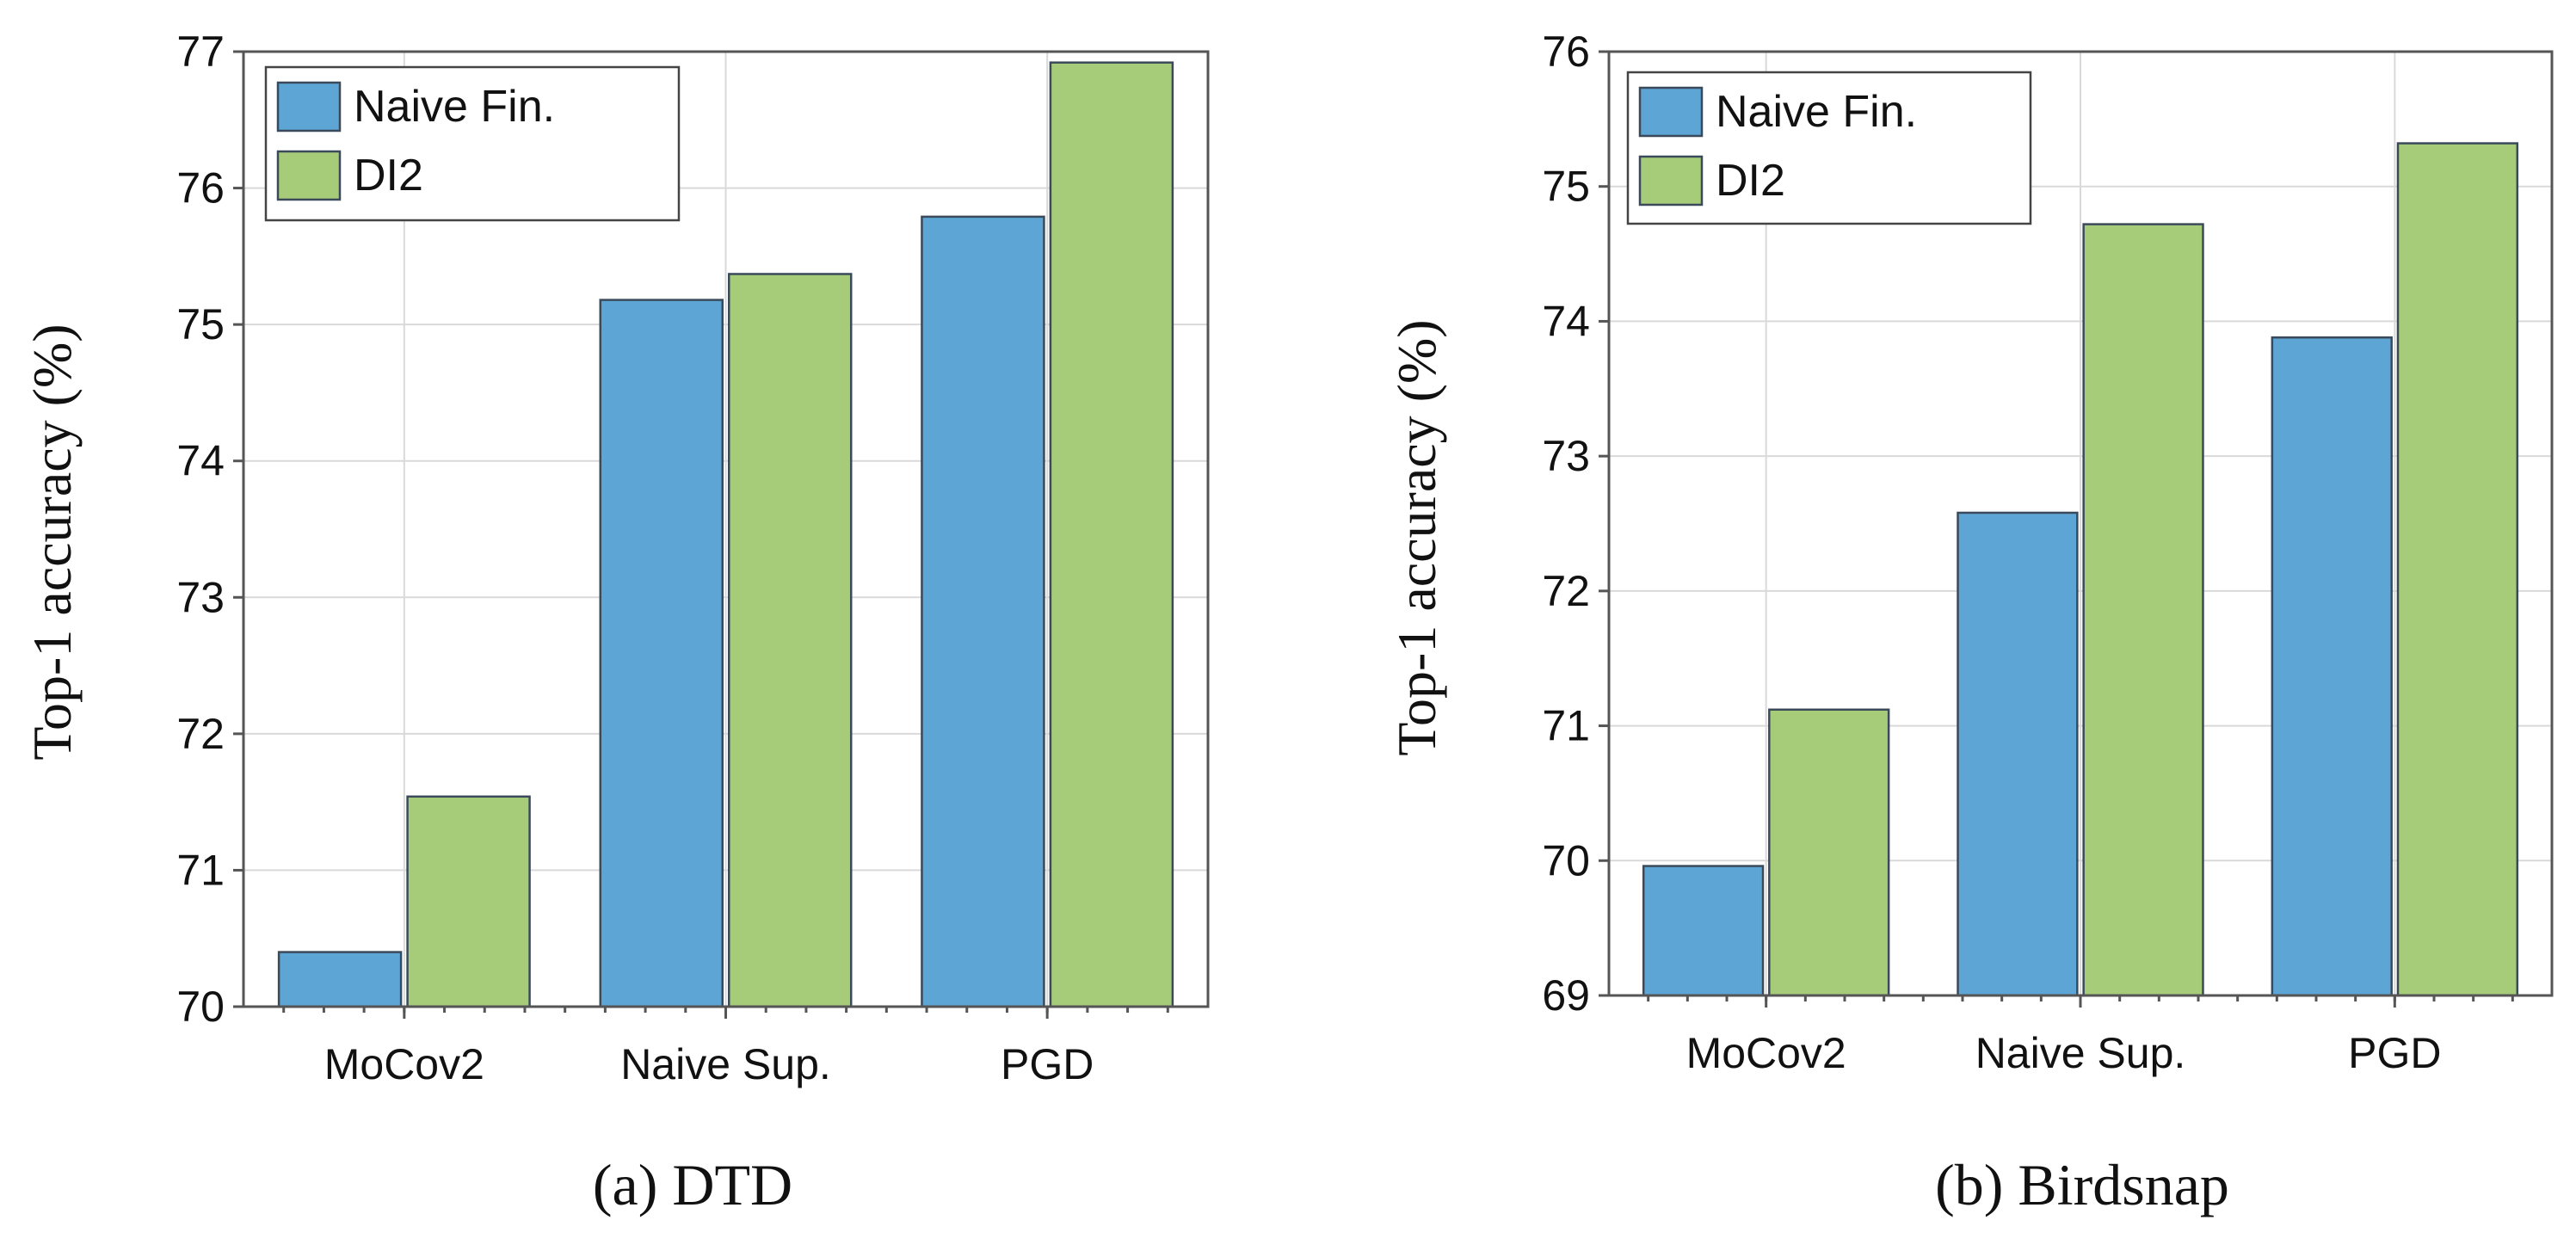  Describe the element at coordinates (2082, 1184) in the screenshot. I see `caption: (b) Birdsnap` at that location.